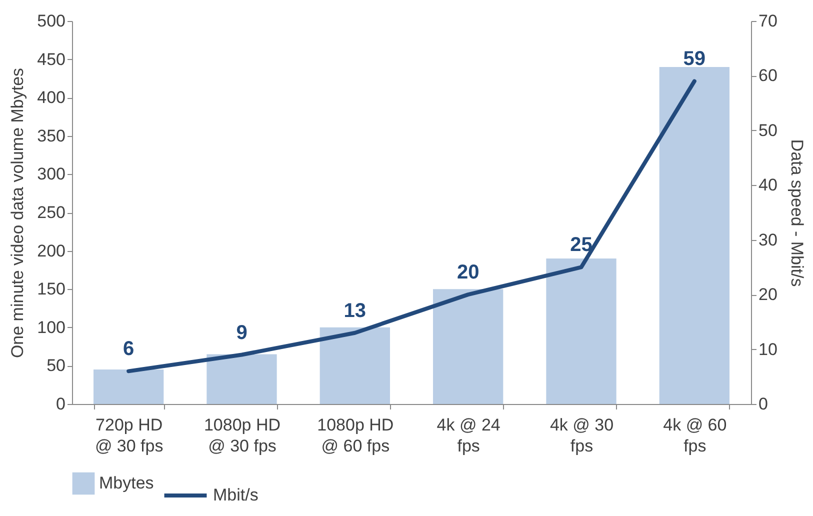 The image size is (813, 516). What do you see at coordinates (126, 483) in the screenshot?
I see `legend-label: Mbytes` at bounding box center [126, 483].